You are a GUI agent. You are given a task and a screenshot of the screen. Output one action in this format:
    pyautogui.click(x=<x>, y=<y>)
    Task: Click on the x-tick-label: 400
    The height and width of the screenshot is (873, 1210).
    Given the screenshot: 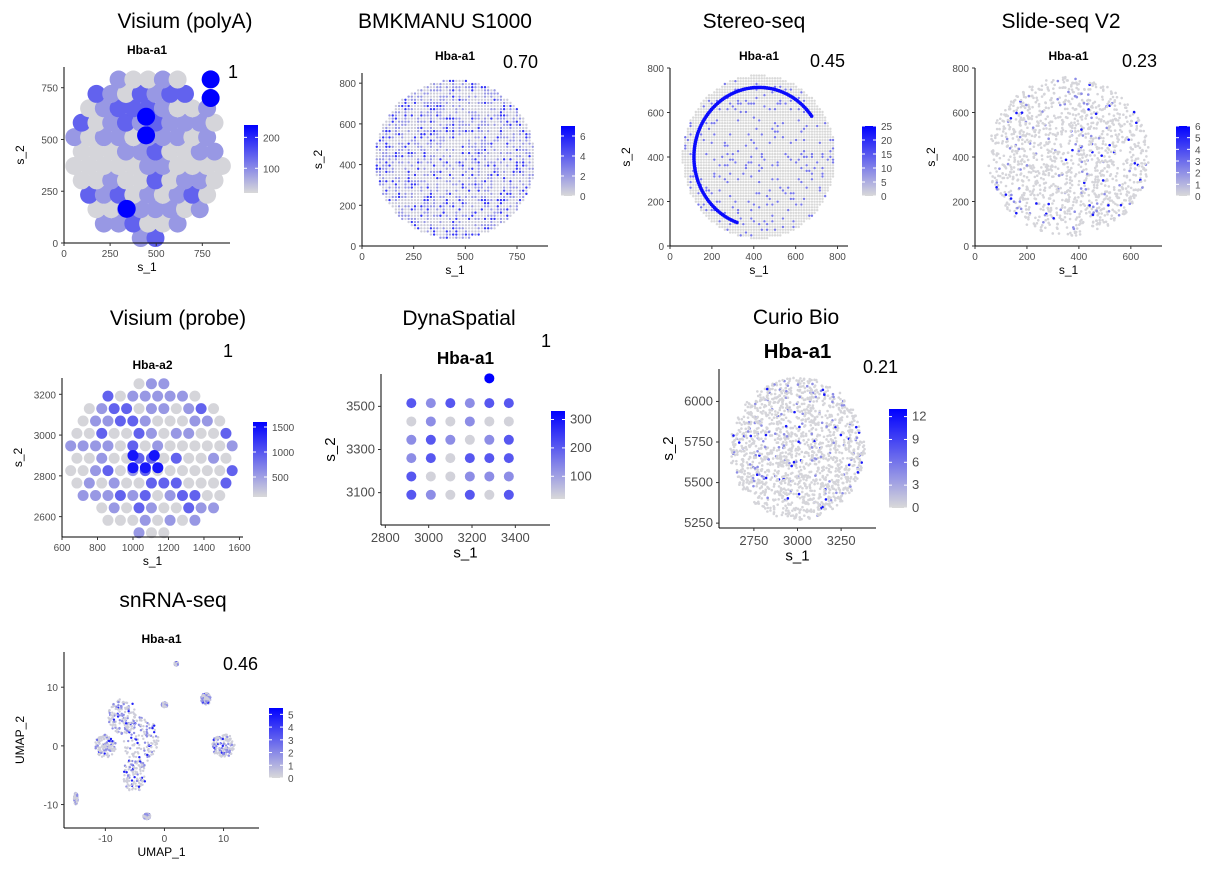 What is the action you would take?
    pyautogui.click(x=753, y=257)
    